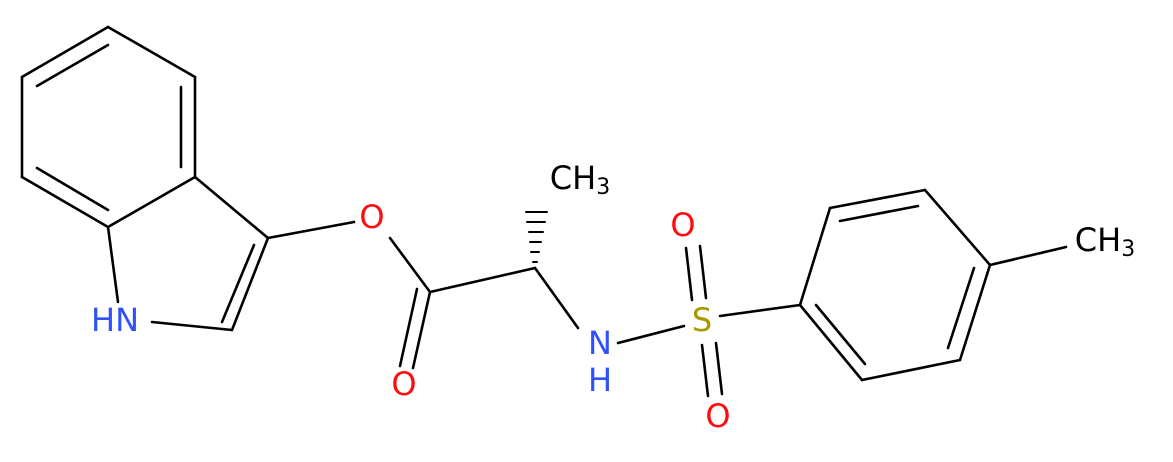 Image resolution: width=1173 pixels, height=462 pixels. What do you see at coordinates (536, 237) in the screenshot?
I see `hashed-wedge` at bounding box center [536, 237].